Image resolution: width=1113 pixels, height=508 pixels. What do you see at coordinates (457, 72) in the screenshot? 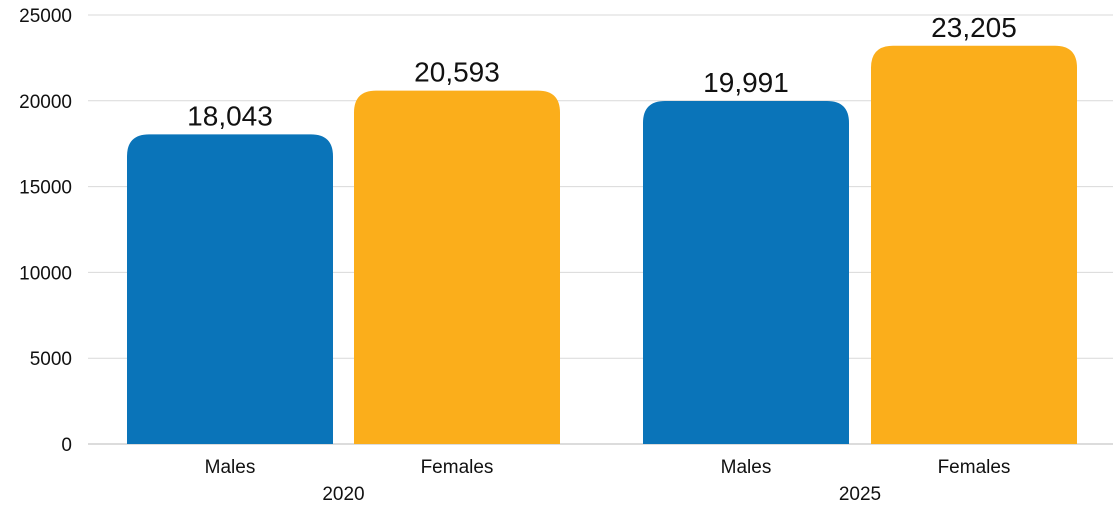
I see `data-label: 20,593` at bounding box center [457, 72].